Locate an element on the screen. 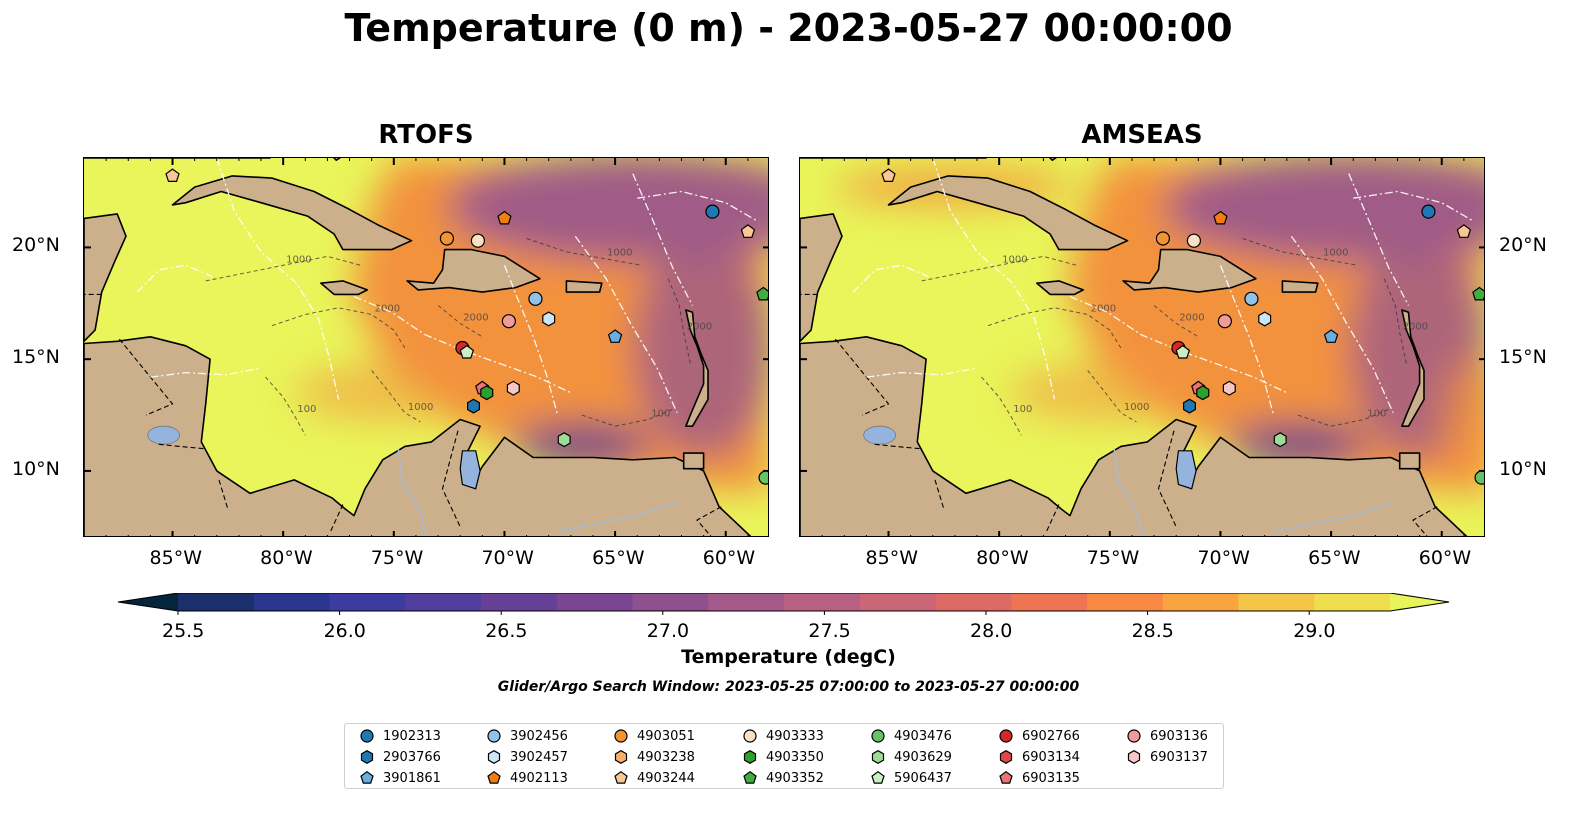 This screenshot has width=1577, height=827. legend-item-3901861: 3901861 is located at coordinates (400, 778).